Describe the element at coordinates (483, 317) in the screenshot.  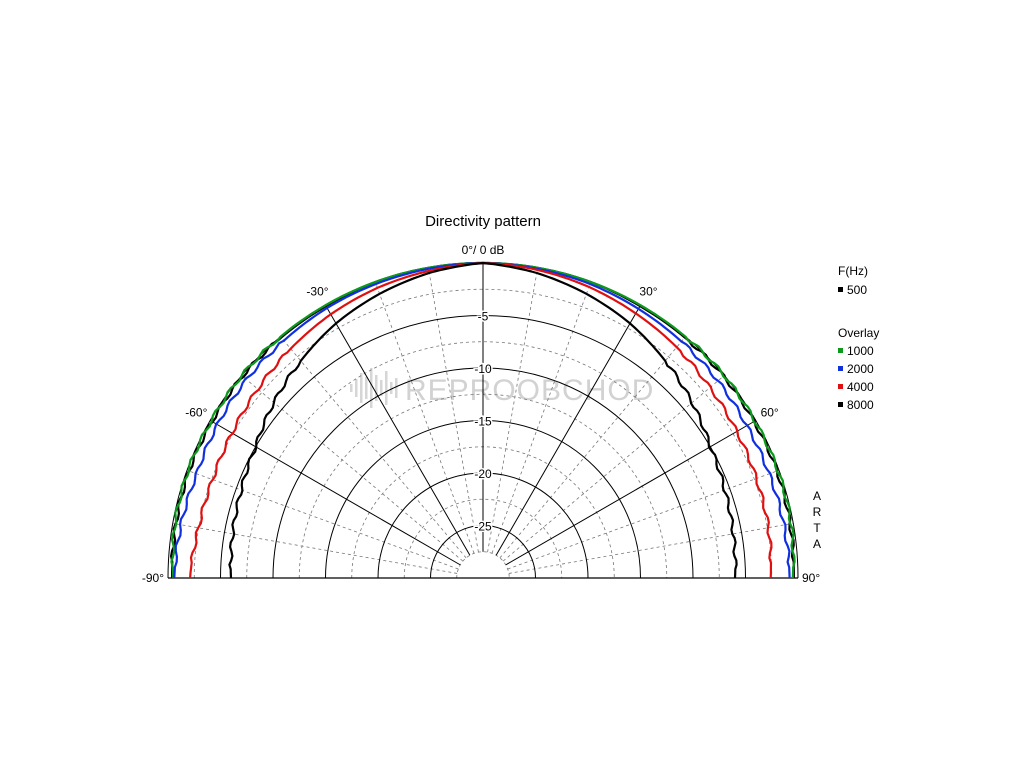
I see `radial-tick-label: -5` at that location.